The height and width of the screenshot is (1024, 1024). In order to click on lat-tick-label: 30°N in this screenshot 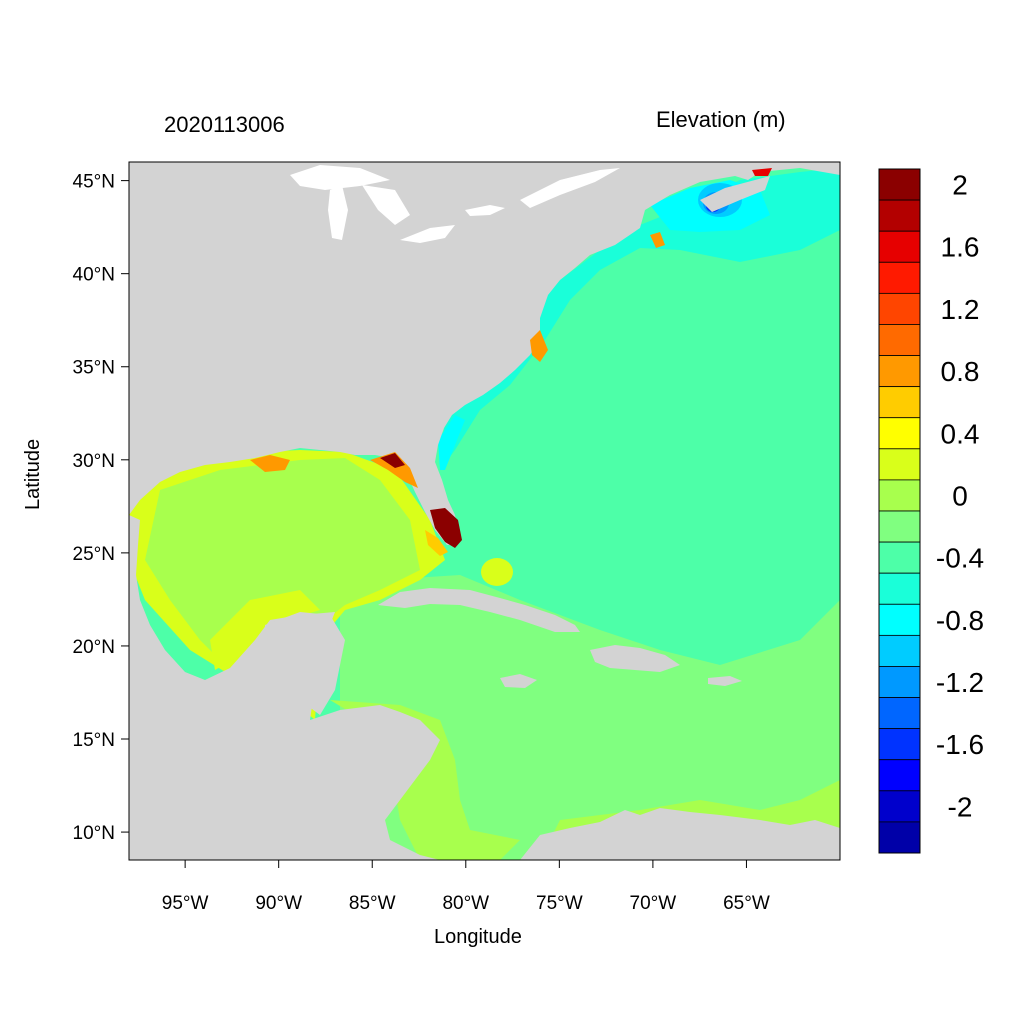, I will do `click(94, 461)`.